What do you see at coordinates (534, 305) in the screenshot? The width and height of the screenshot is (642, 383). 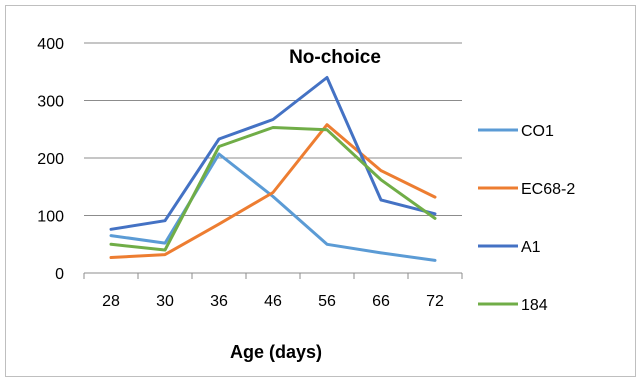 I see `legend-label: 184` at bounding box center [534, 305].